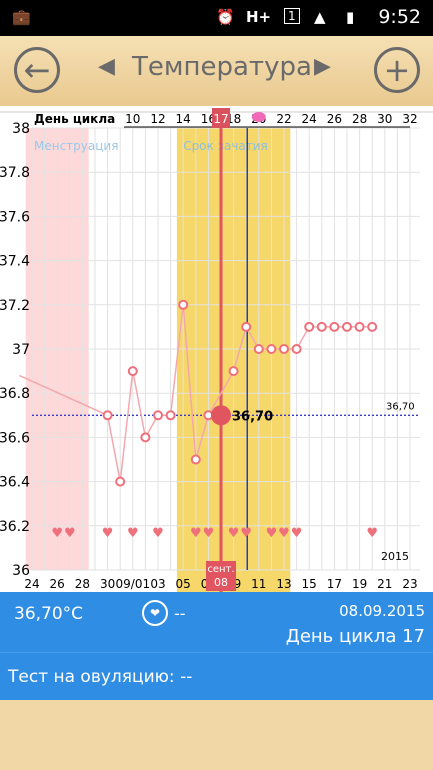  I want to click on date-tick-label: 13, so click(283, 584).